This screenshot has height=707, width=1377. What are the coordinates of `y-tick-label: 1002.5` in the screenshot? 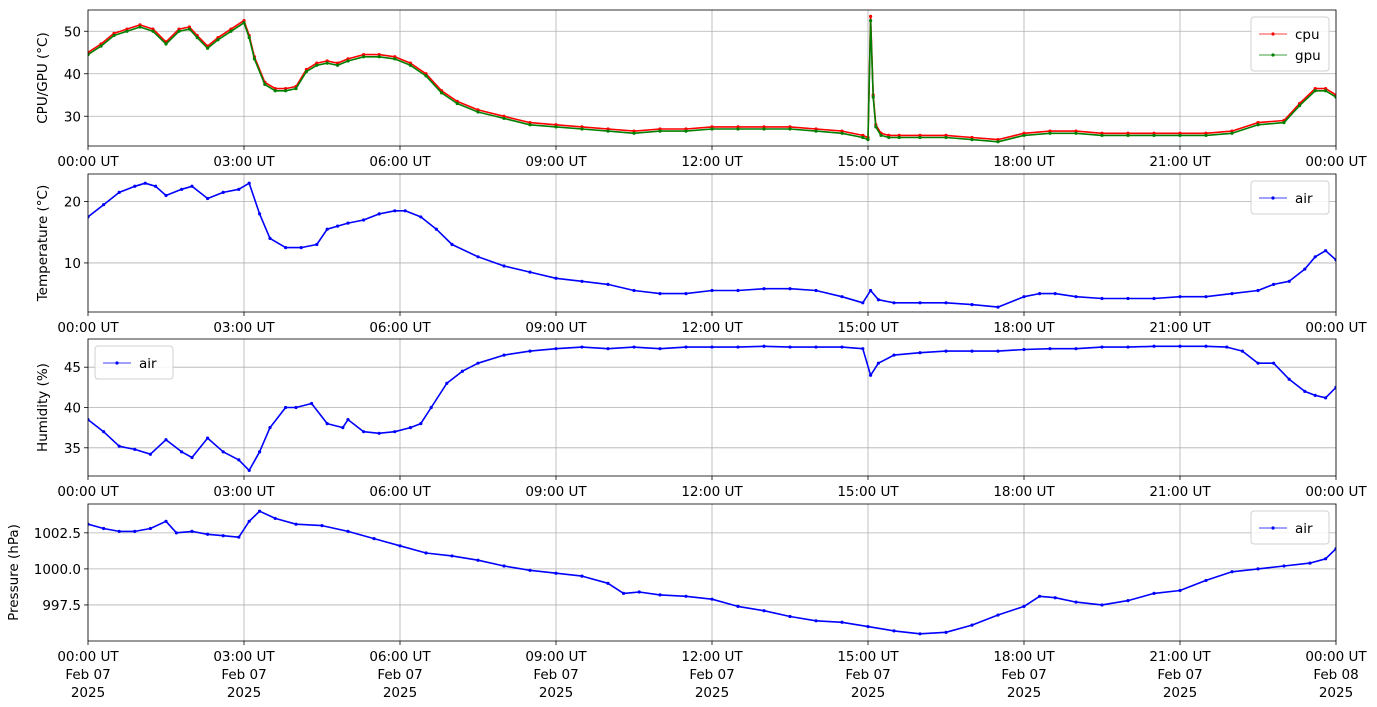 It's located at (57, 534).